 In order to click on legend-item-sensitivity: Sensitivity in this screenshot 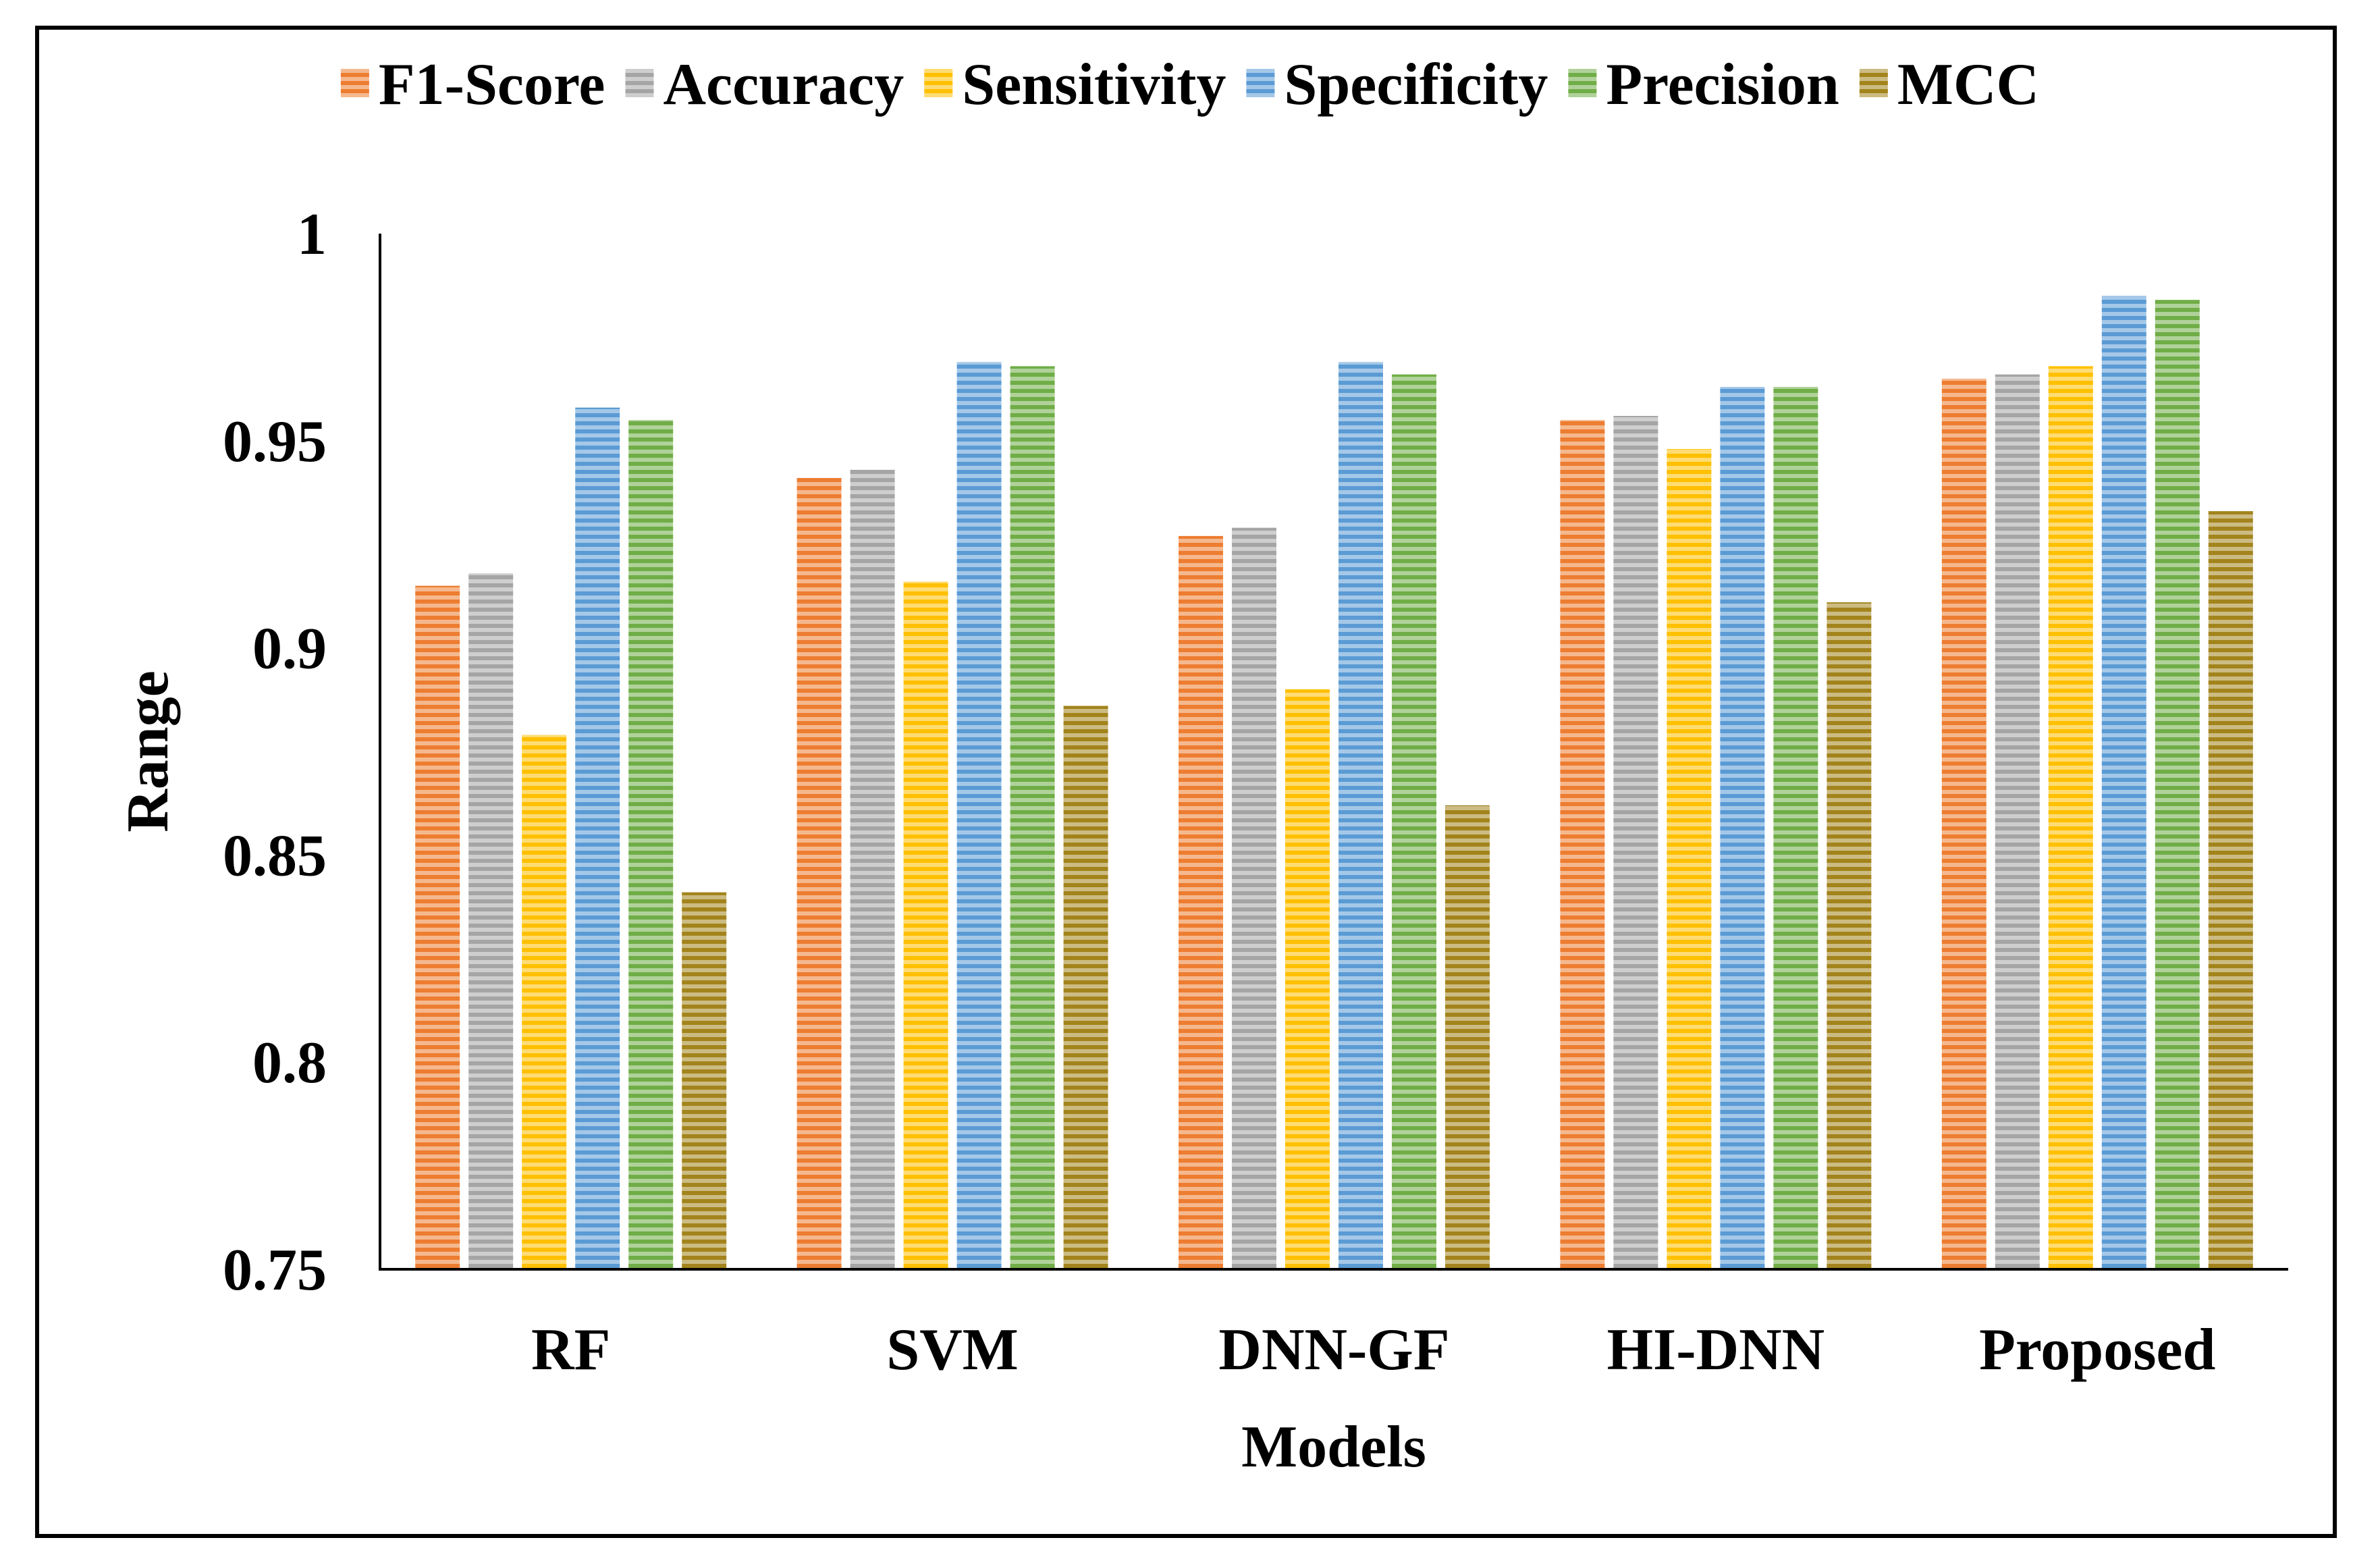, I will do `click(1075, 85)`.